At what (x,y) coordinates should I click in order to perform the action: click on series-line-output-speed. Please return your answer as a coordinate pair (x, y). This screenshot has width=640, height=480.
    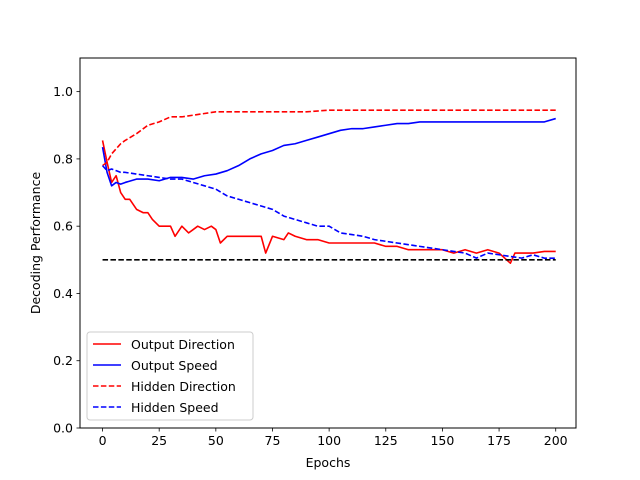
    Looking at the image, I should click on (328, 152).